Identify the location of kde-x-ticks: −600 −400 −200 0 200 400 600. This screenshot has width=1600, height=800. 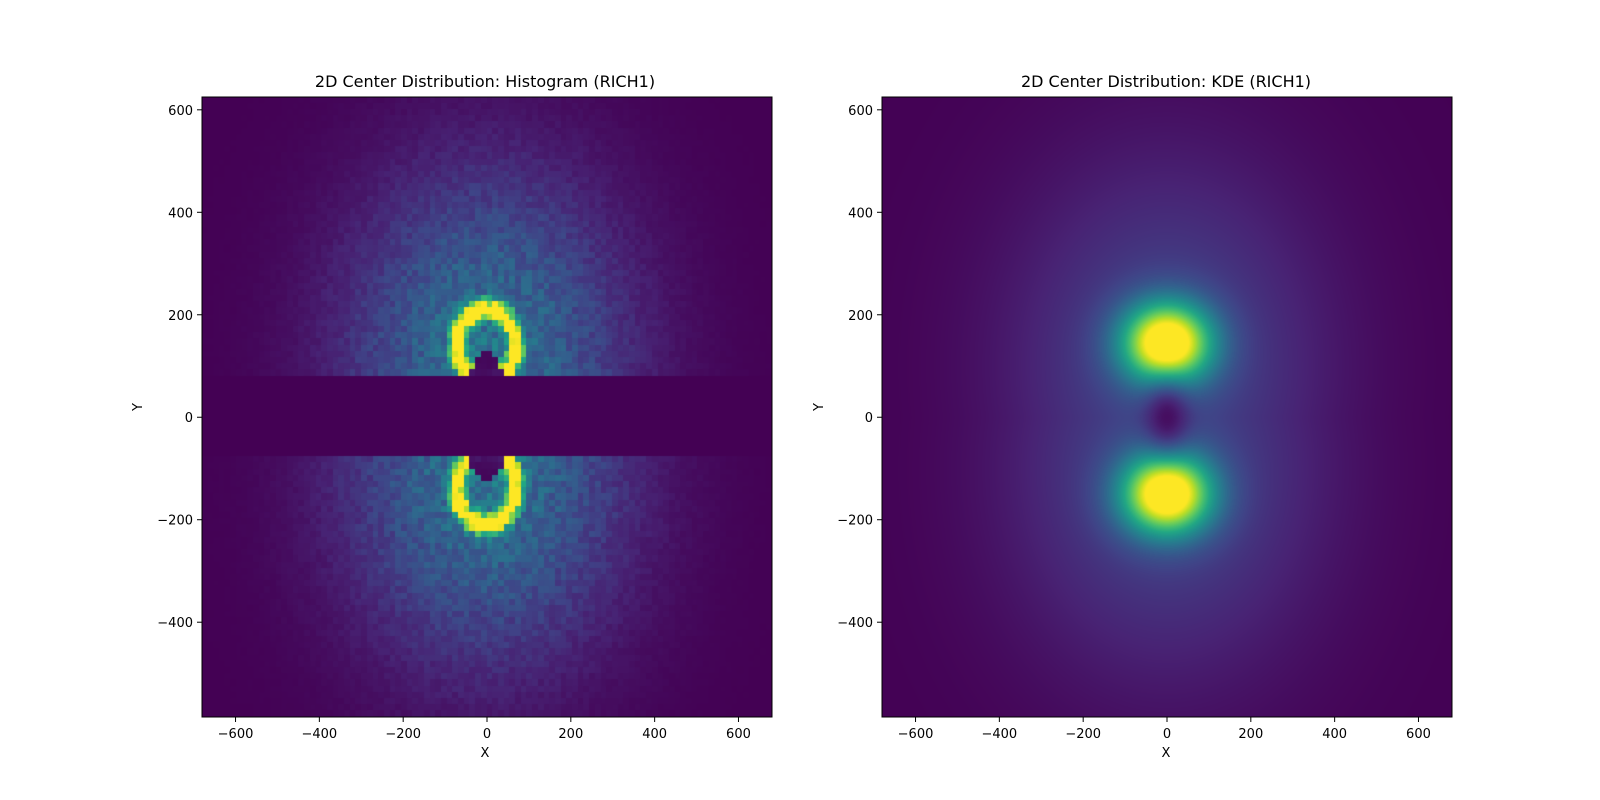
(1164, 729).